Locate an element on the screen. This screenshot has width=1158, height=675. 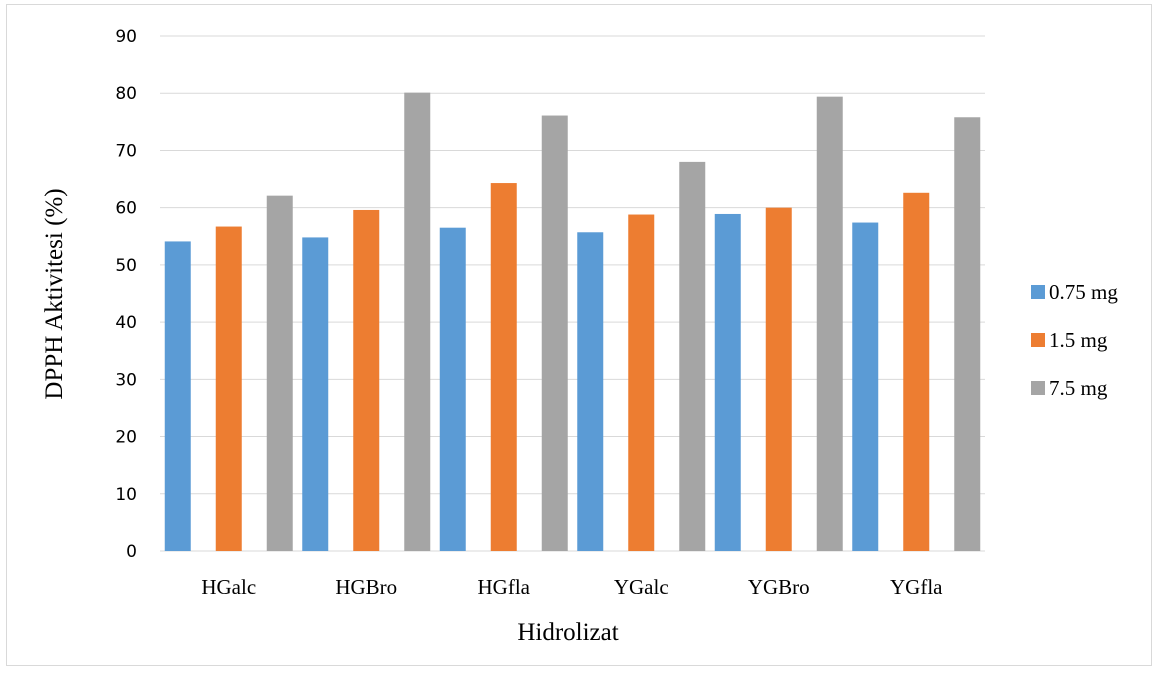
y-tick-label: 50 is located at coordinates (126, 266).